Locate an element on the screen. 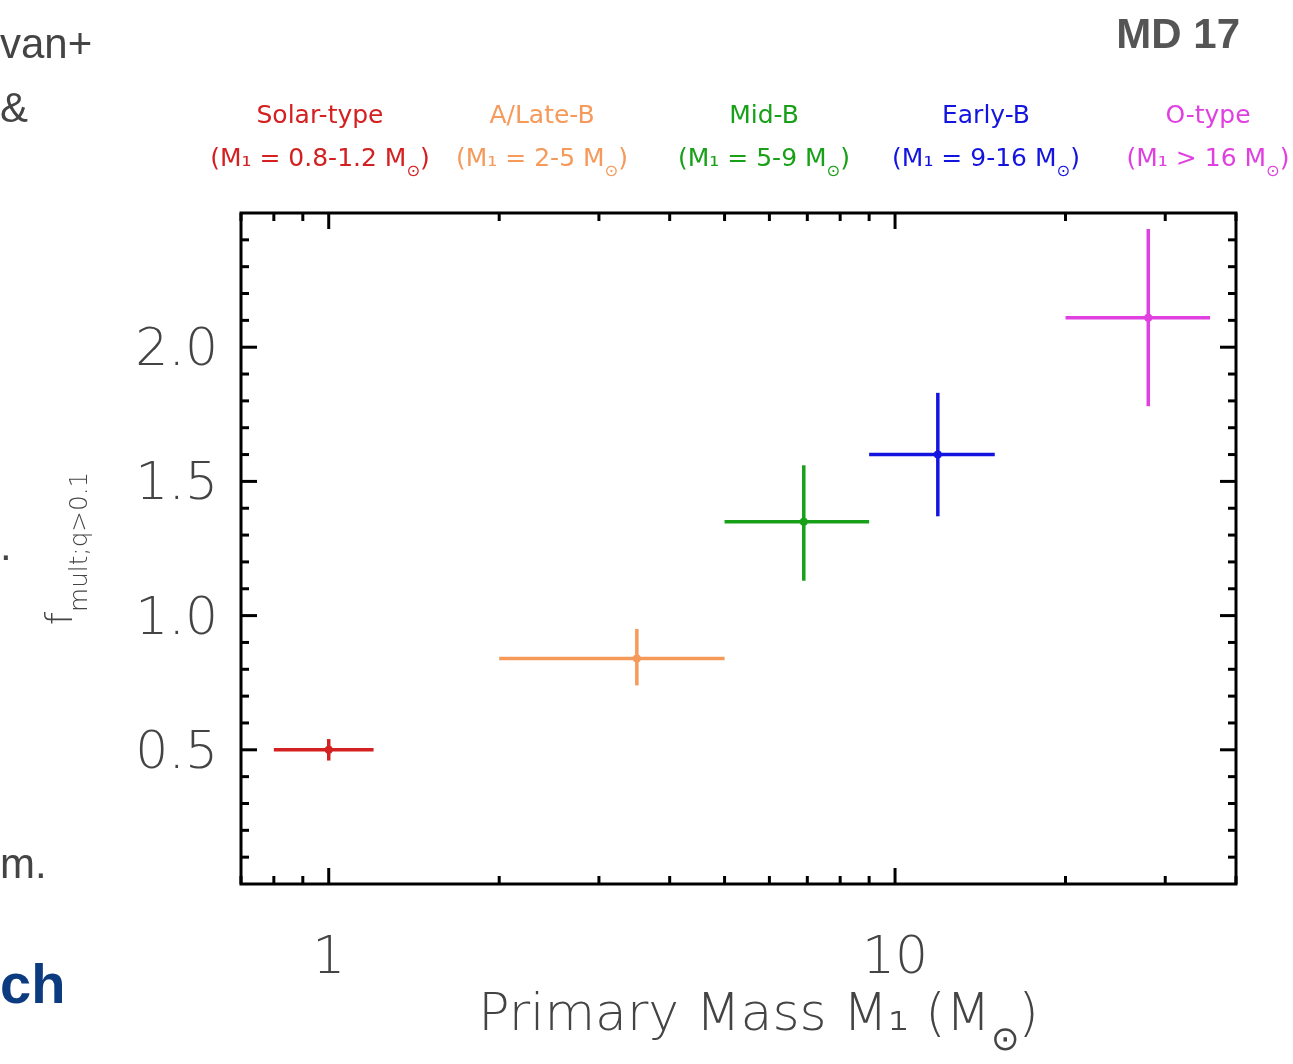 Image resolution: width=1293 pixels, height=1064 pixels. y-tick-label: 2.0 is located at coordinates (176, 347).